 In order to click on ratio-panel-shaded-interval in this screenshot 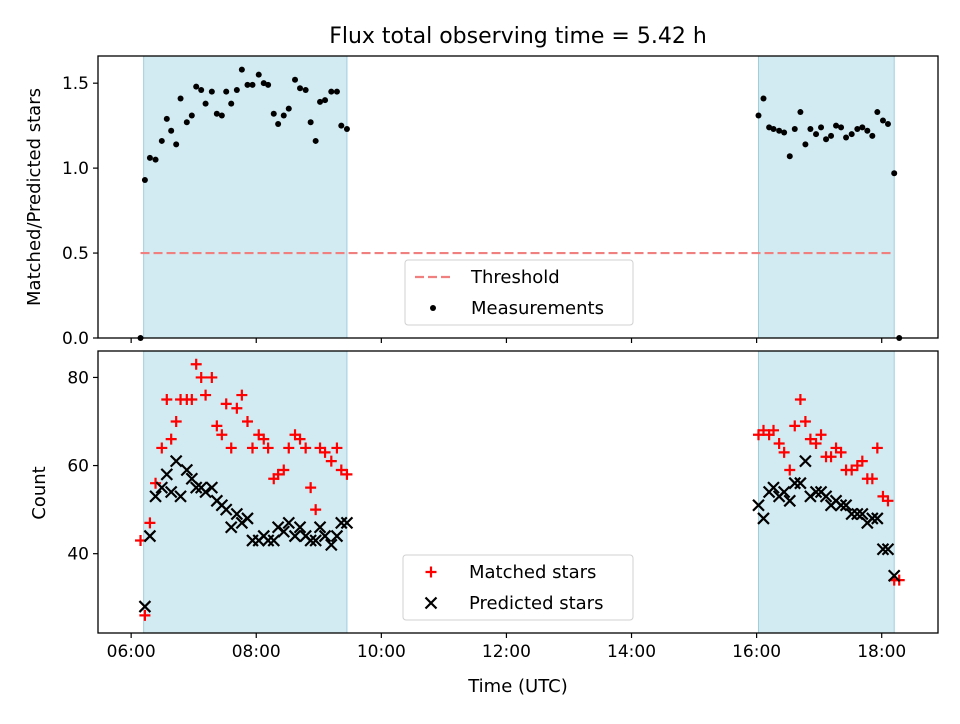, I will do `click(245, 197)`.